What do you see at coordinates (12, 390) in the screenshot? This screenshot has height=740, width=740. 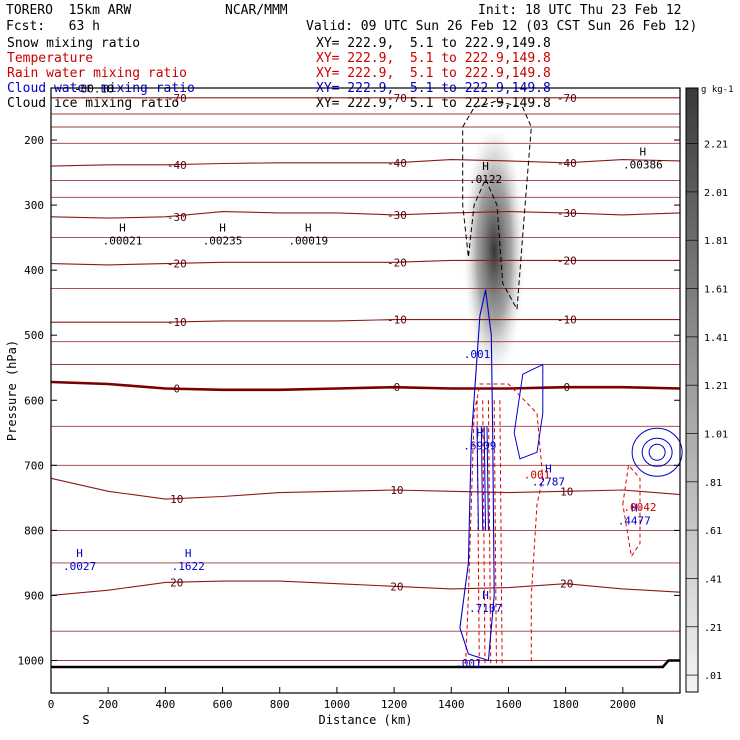 I see `y-axis-label: Pressure (hPa)` at bounding box center [12, 390].